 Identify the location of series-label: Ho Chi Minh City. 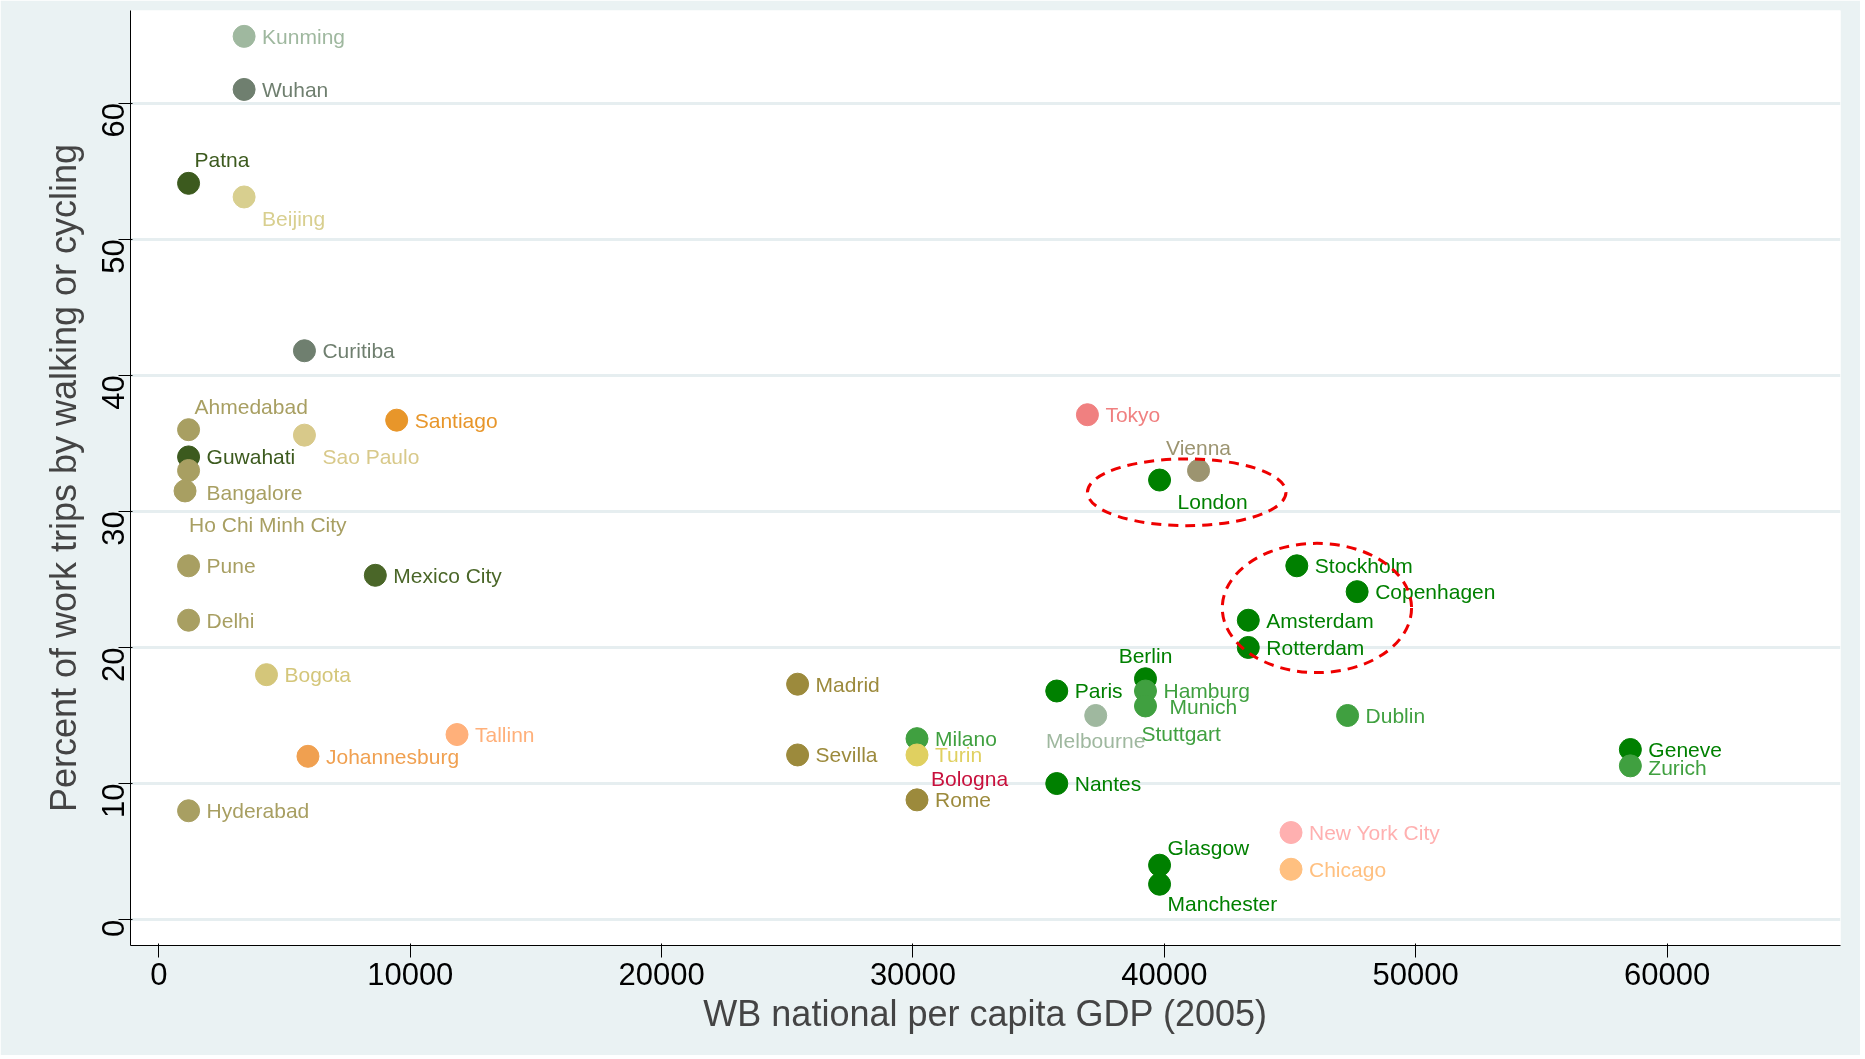
(268, 524).